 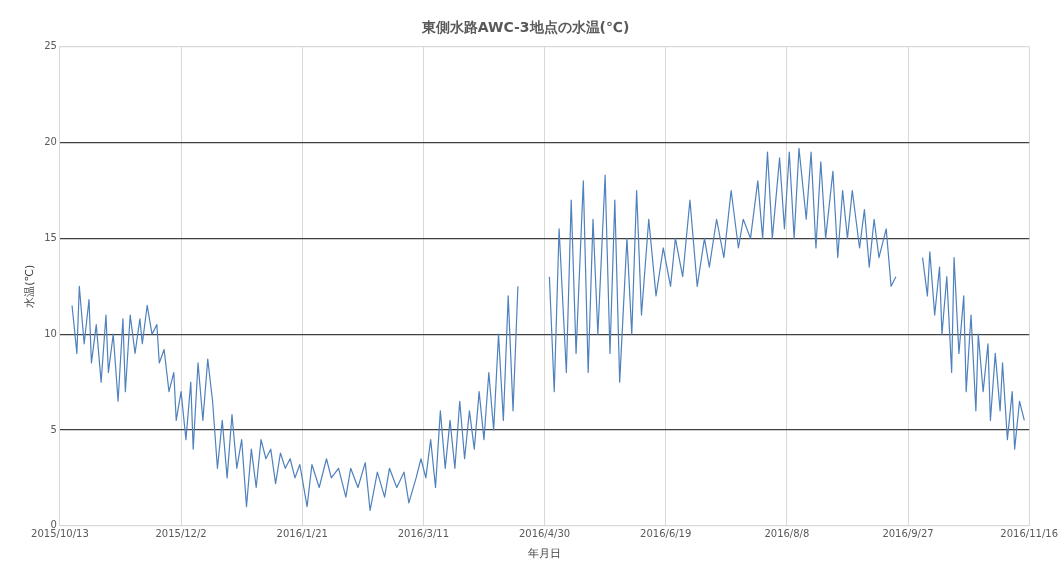 I want to click on x-tick-label: 2015/12/2, so click(x=181, y=534).